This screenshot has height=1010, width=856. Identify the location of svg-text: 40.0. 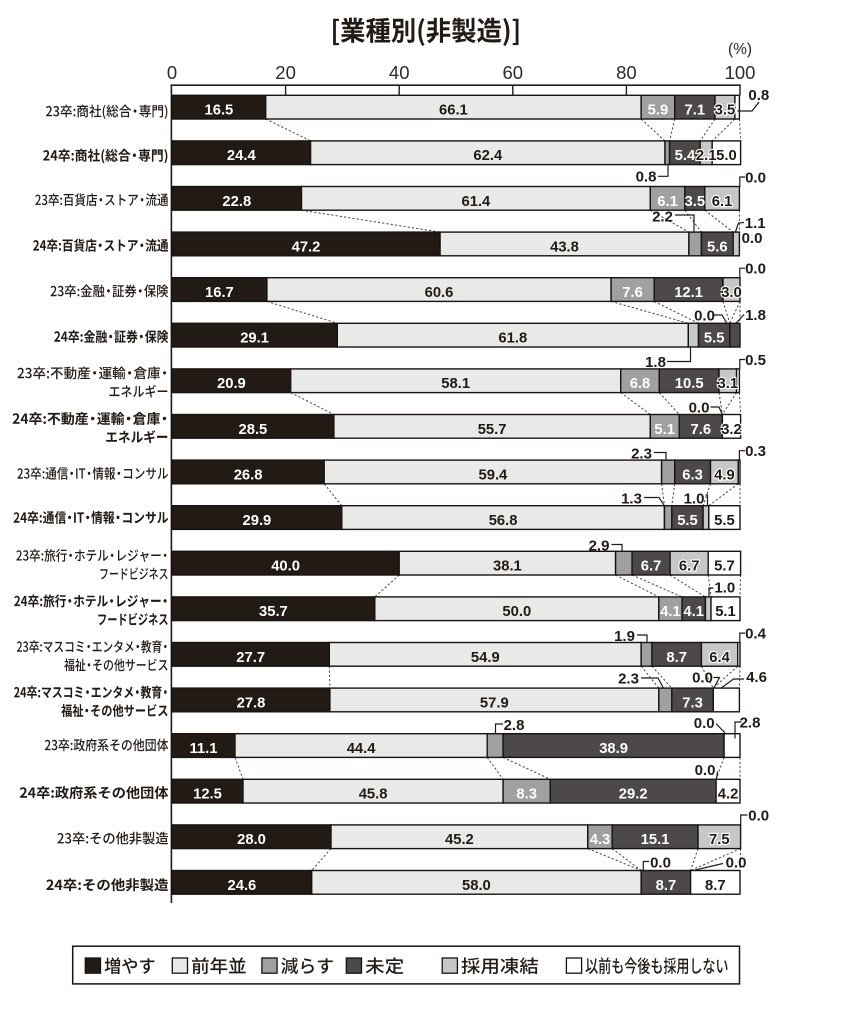
(285, 567).